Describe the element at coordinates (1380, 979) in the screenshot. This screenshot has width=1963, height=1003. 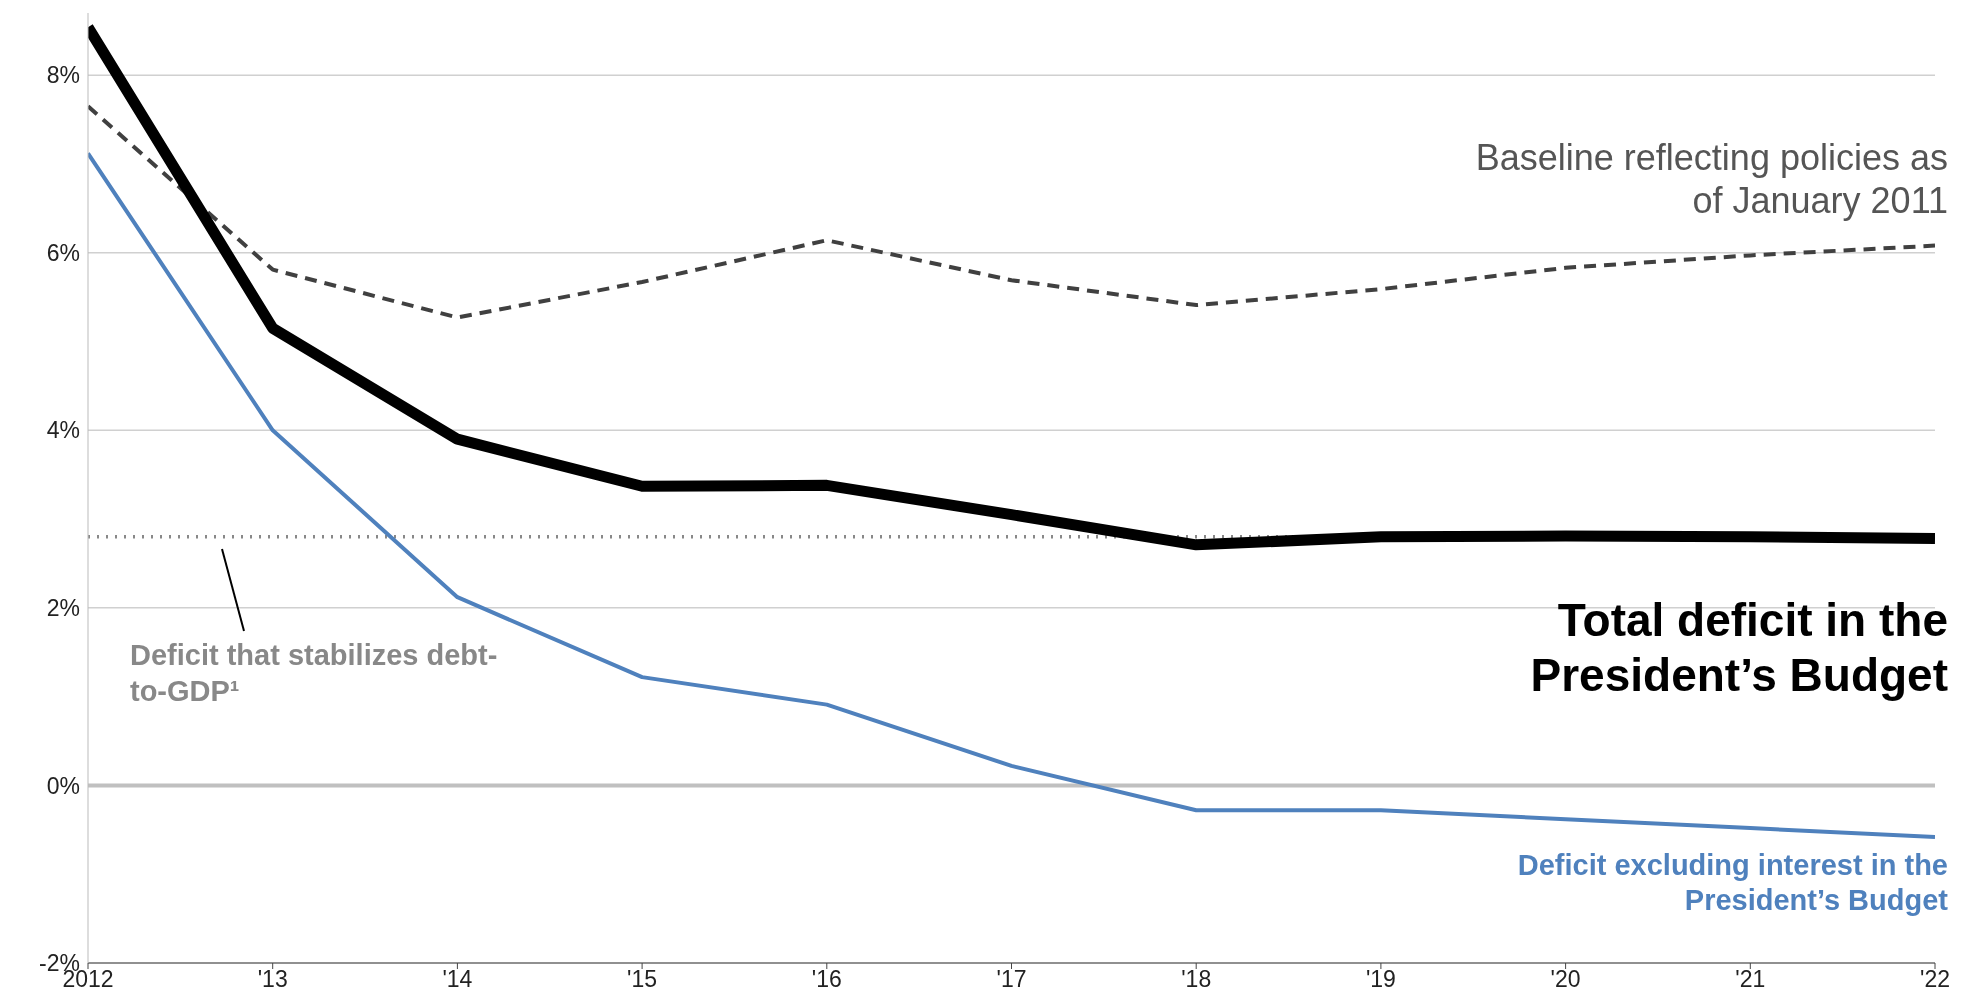
I see `x-tick-label: '19` at that location.